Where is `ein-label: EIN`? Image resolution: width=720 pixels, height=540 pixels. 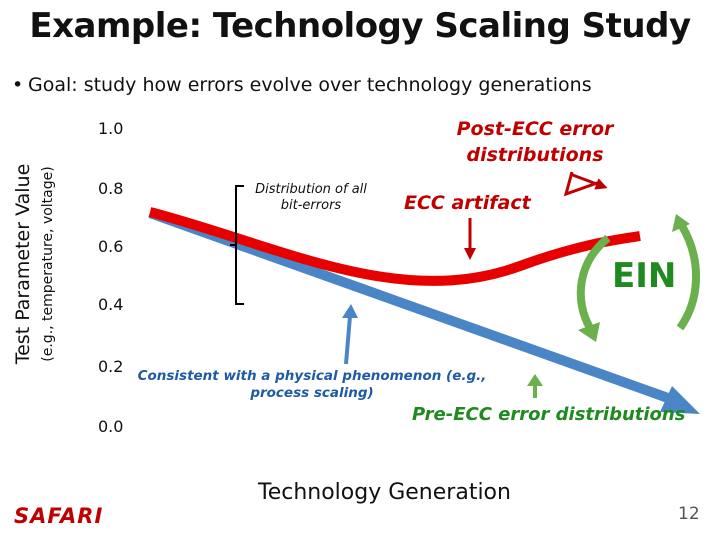 ein-label: EIN is located at coordinates (644, 276).